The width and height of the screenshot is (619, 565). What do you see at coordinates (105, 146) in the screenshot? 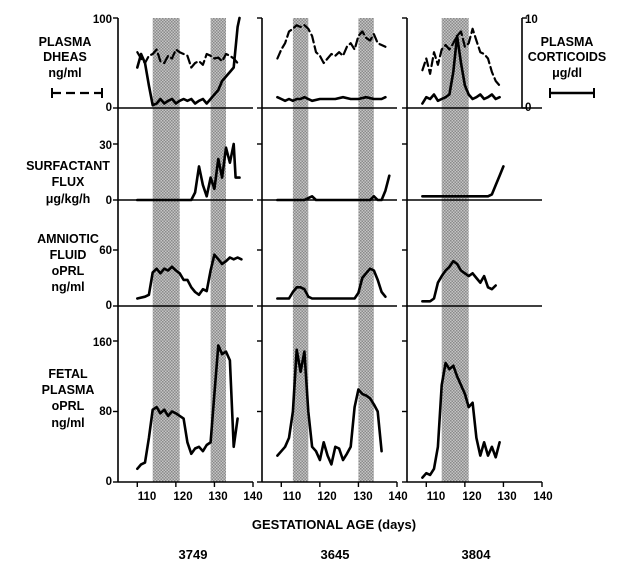
I see `ytick-surfactant-max: 30` at bounding box center [105, 146].